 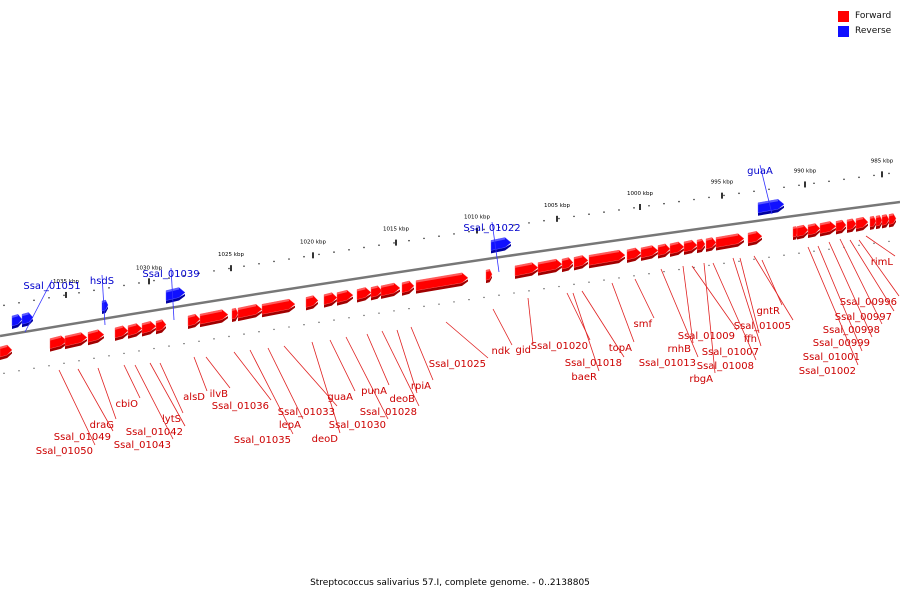 What do you see at coordinates (868, 302) in the screenshot?
I see `gene-label: Ssal_00996` at bounding box center [868, 302].